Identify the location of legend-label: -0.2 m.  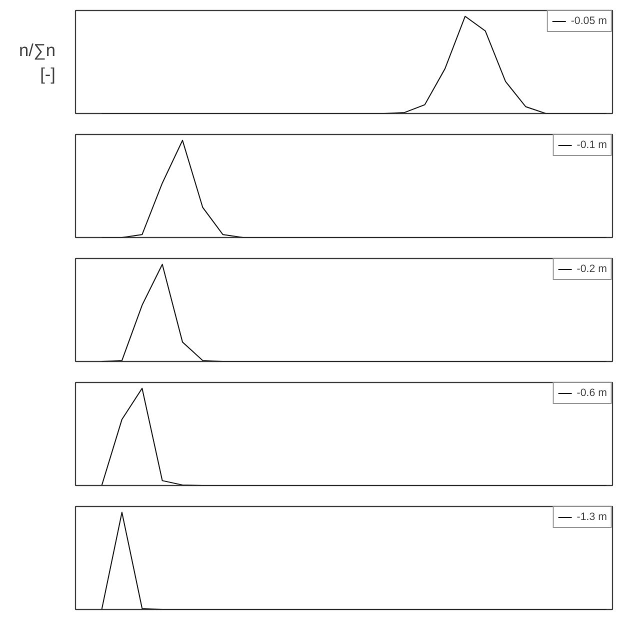
(591, 269).